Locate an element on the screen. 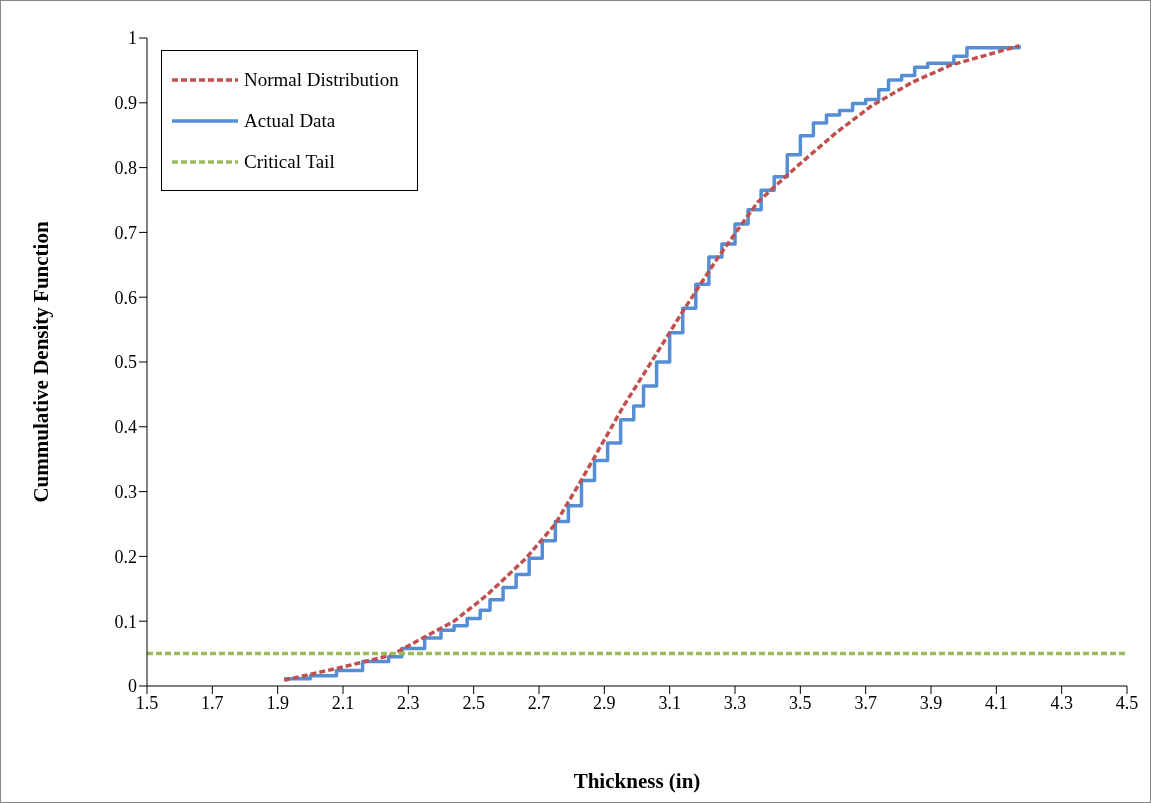 Image resolution: width=1151 pixels, height=803 pixels. x-tick-label: 3.3 is located at coordinates (735, 702).